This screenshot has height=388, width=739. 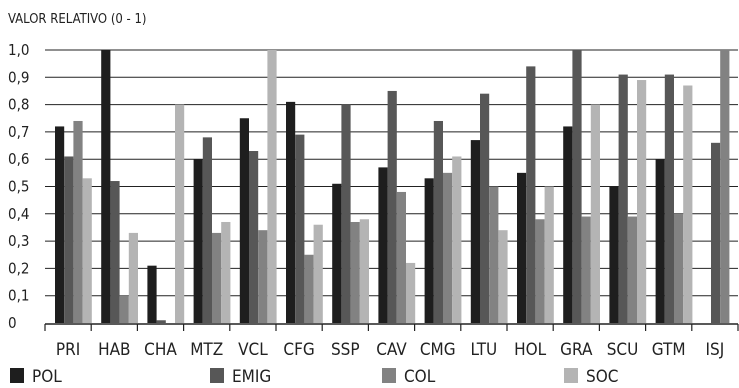 What do you see at coordinates (298, 350) in the screenshot?
I see `x-tick-label: CFG` at bounding box center [298, 350].